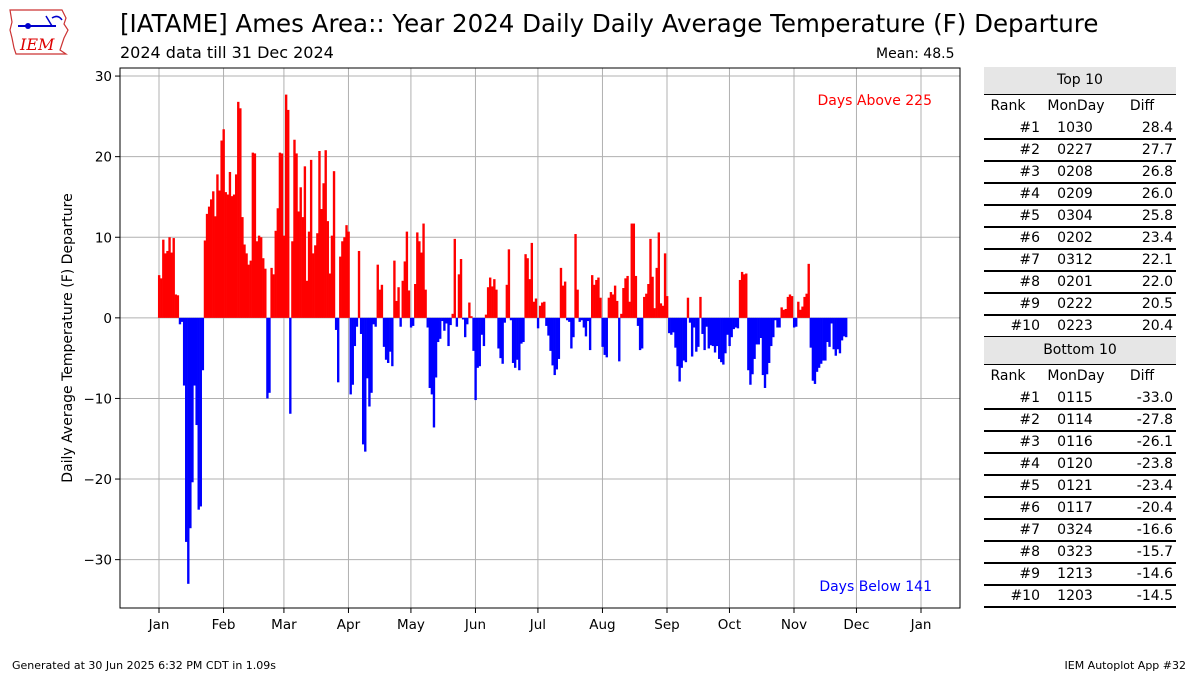 This screenshot has width=1200, height=675. What do you see at coordinates (1029, 238) in the screenshot?
I see `rank-cell: #6` at bounding box center [1029, 238].